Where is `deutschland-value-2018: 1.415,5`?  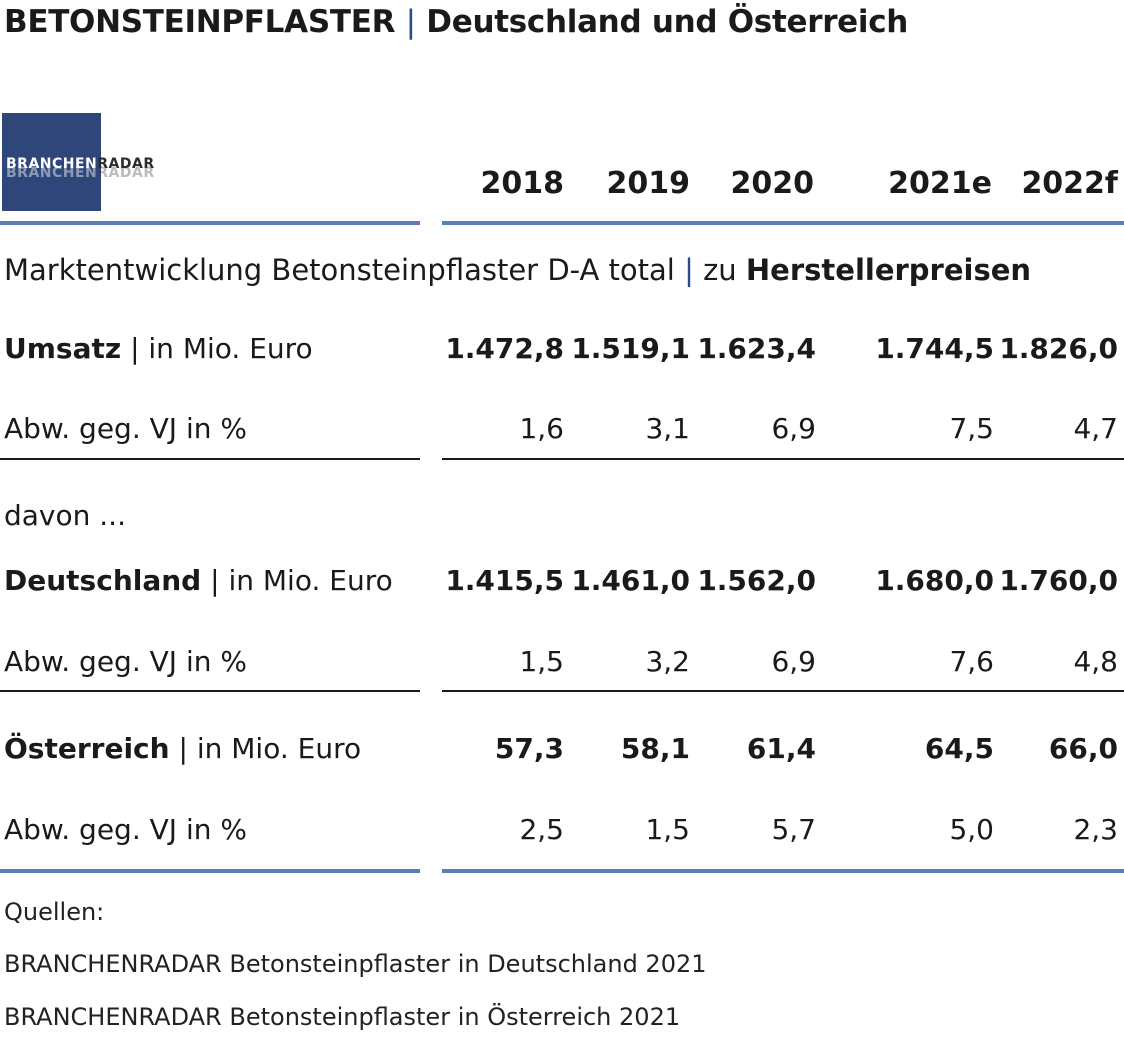
deutschland-value-2018: 1.415,5 is located at coordinates (504, 580).